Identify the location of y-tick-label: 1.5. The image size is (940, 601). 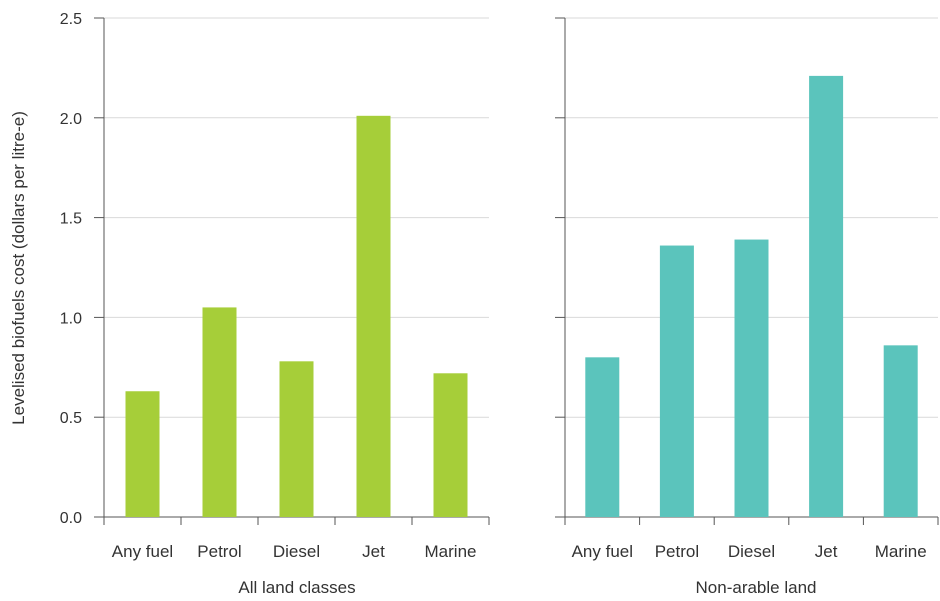
(71, 219).